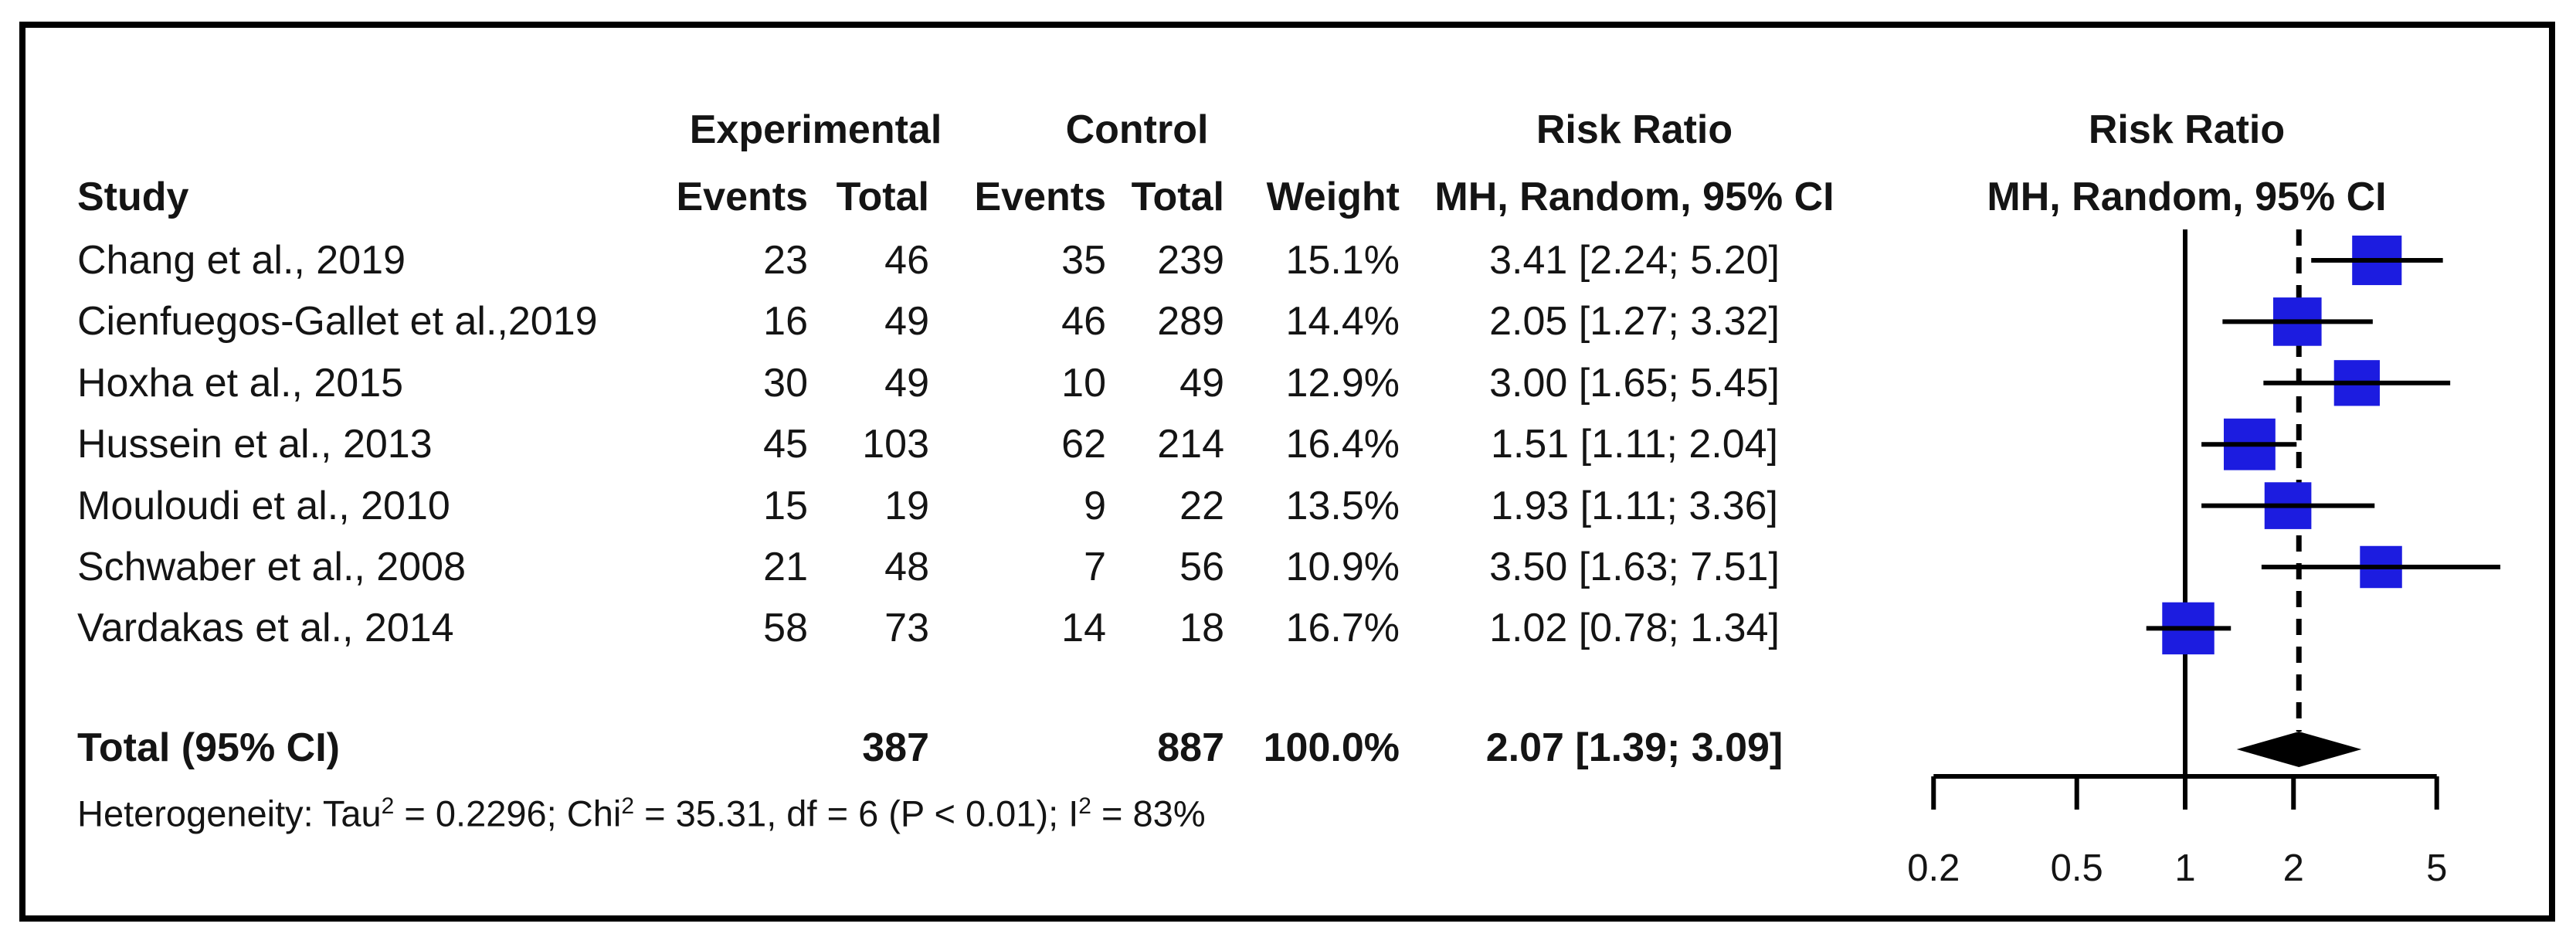 The image size is (2576, 944). I want to click on rr-ci-value: 1.93 [1.11; 3.36], so click(1634, 505).